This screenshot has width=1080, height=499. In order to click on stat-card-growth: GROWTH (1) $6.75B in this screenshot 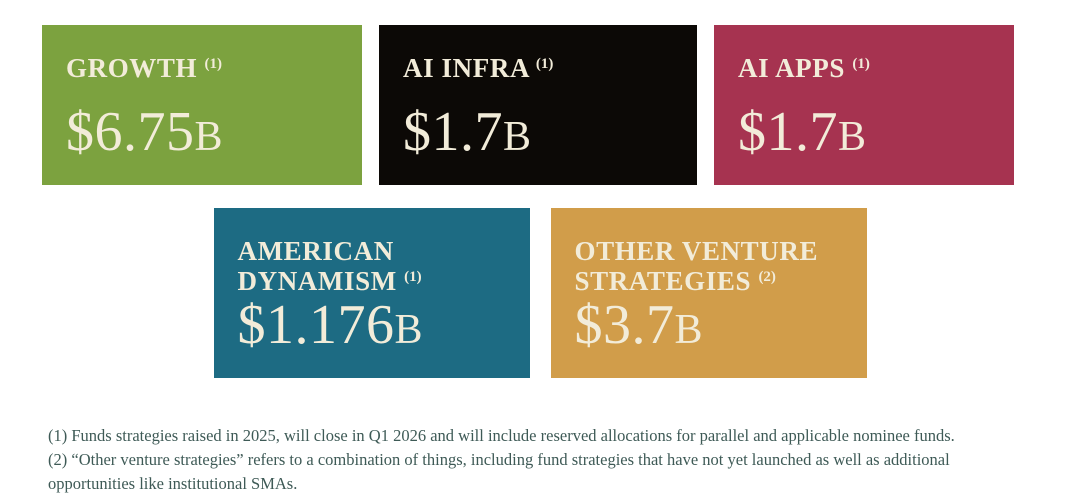, I will do `click(202, 105)`.